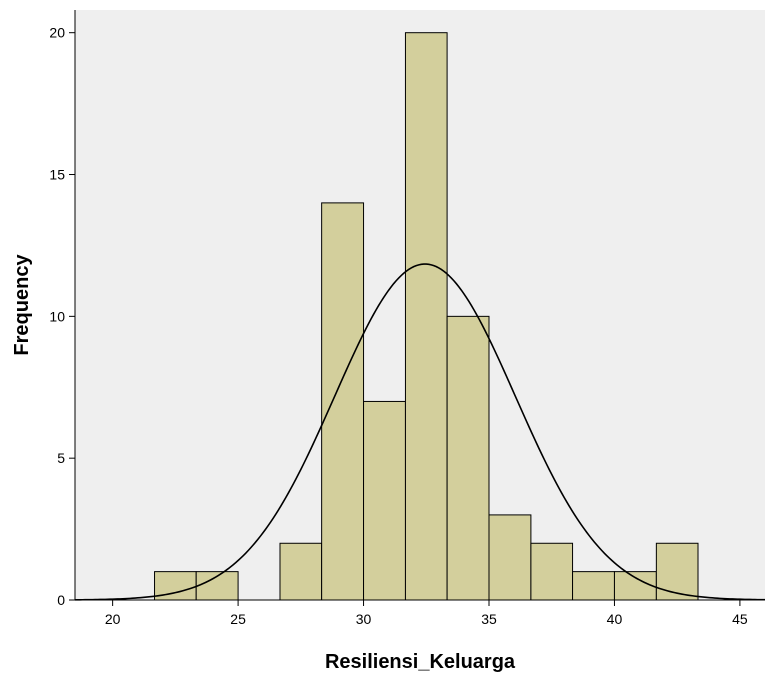 The height and width of the screenshot is (677, 765). Describe the element at coordinates (113, 619) in the screenshot. I see `x-tick-label: 20` at that location.